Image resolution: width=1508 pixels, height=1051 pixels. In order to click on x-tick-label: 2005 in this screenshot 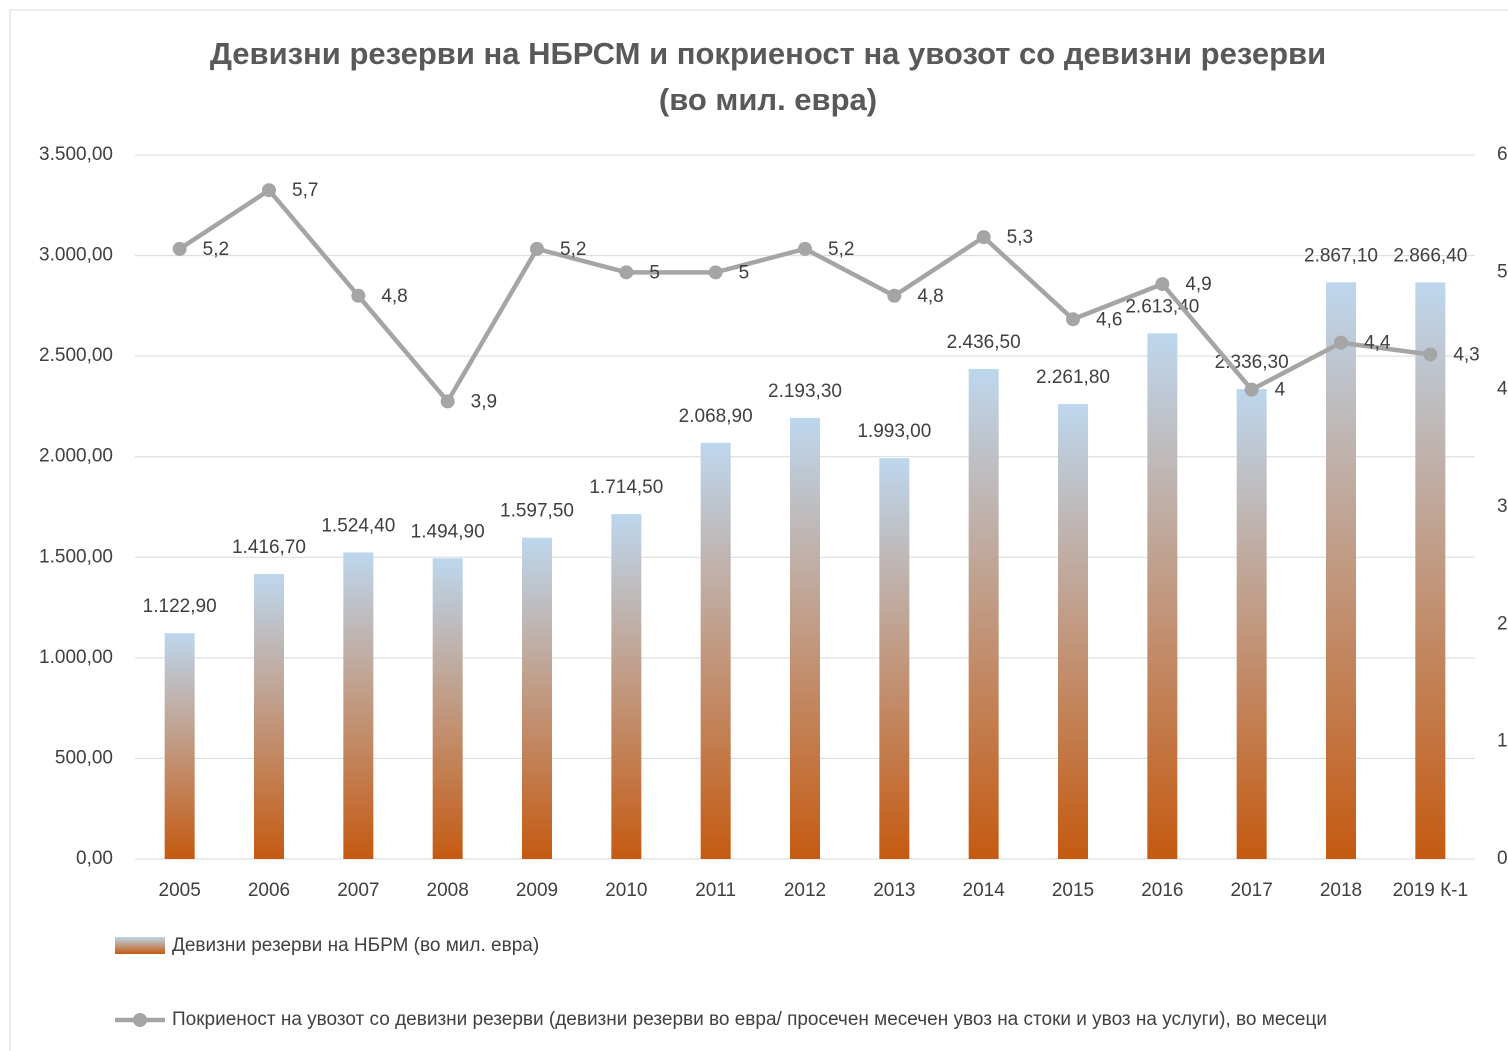, I will do `click(180, 890)`.